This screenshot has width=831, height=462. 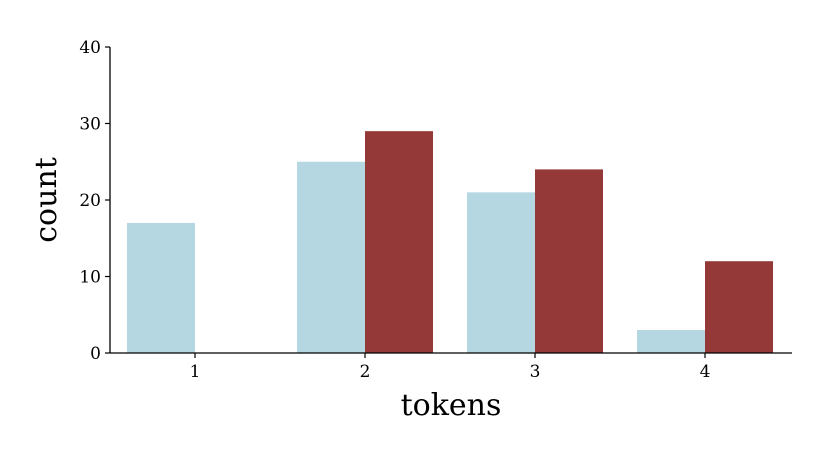 I want to click on y-ticks: 0 10 20 30 40, so click(x=94, y=201).